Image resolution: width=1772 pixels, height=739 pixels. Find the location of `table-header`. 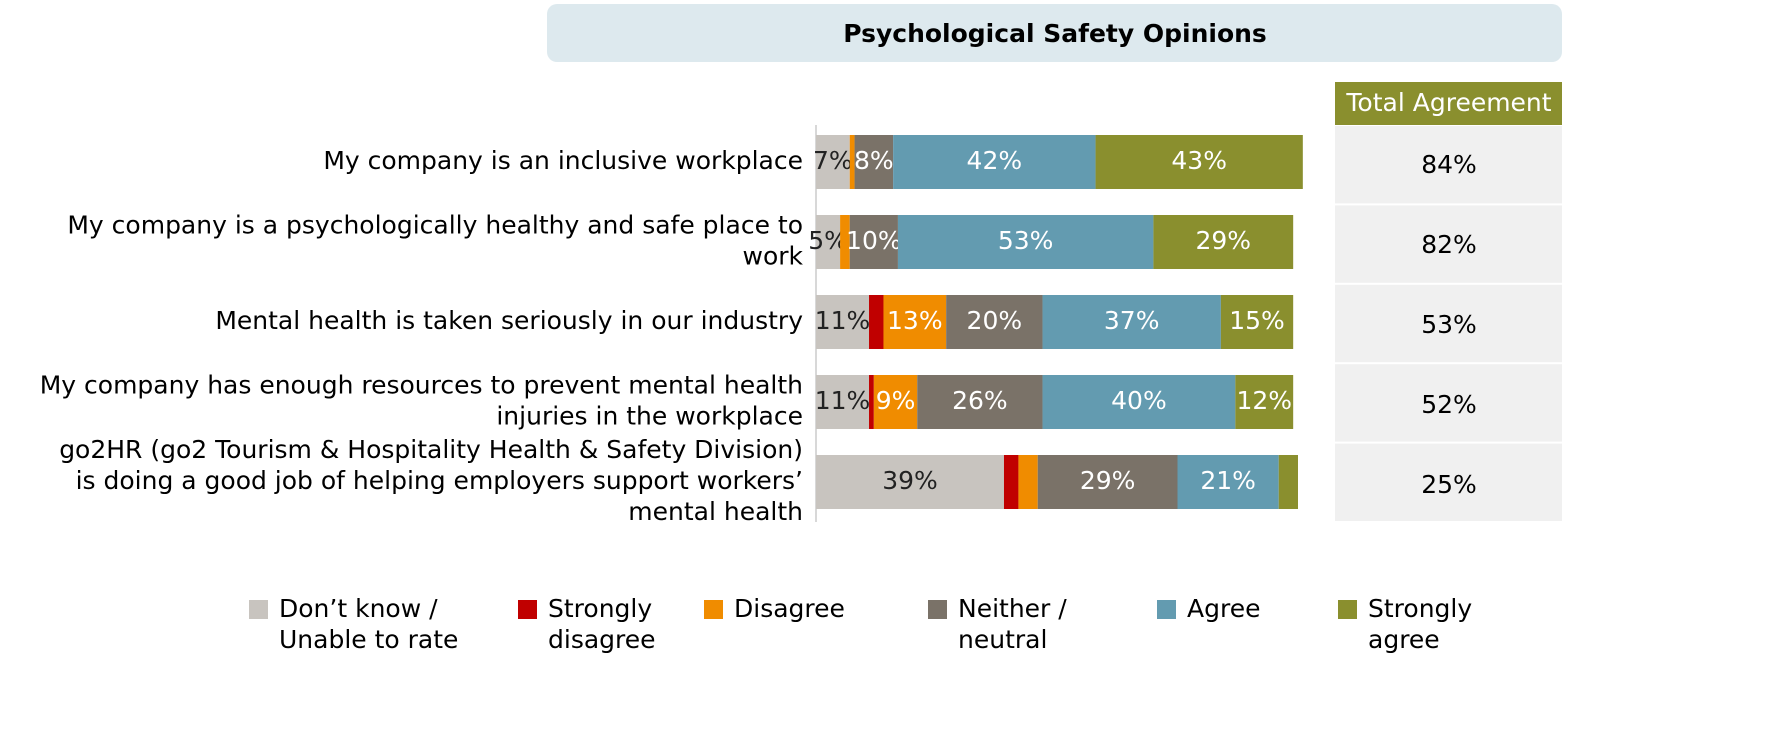

table-header is located at coordinates (1448, 103).